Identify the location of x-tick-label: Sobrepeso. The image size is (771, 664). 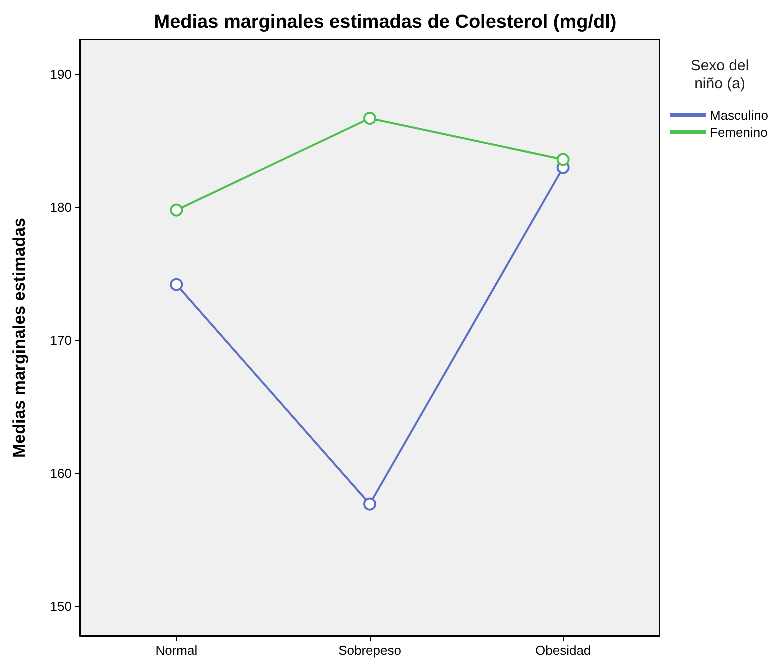
(370, 650).